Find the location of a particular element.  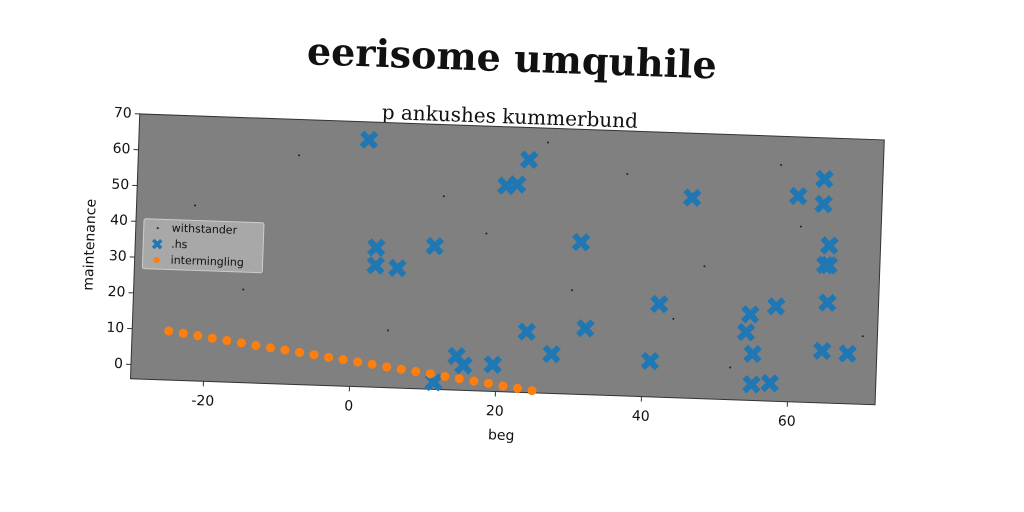

y-tick-label: 40 is located at coordinates (119, 220).